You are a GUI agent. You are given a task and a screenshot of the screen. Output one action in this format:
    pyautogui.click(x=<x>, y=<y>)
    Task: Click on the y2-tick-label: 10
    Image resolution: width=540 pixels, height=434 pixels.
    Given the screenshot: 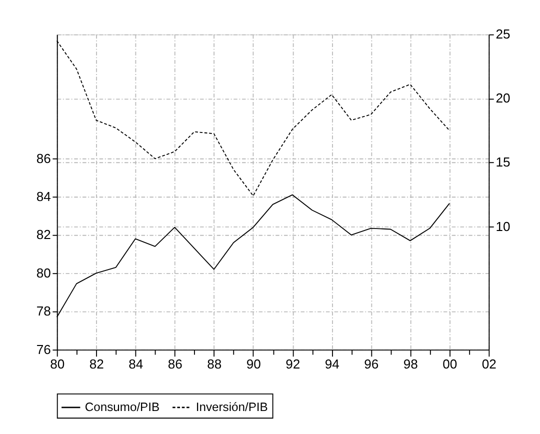 What is the action you would take?
    pyautogui.click(x=503, y=226)
    